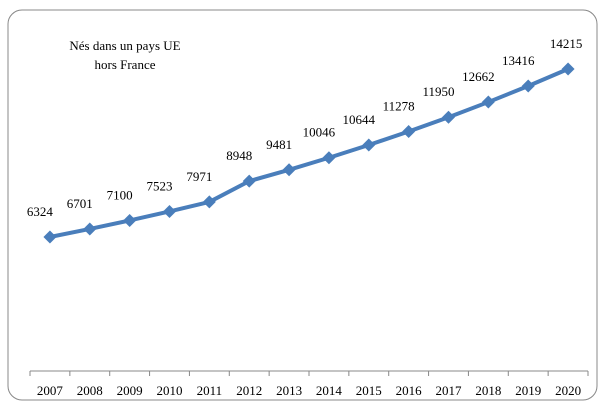  What do you see at coordinates (488, 390) in the screenshot?
I see `x-tick-label: 2018` at bounding box center [488, 390].